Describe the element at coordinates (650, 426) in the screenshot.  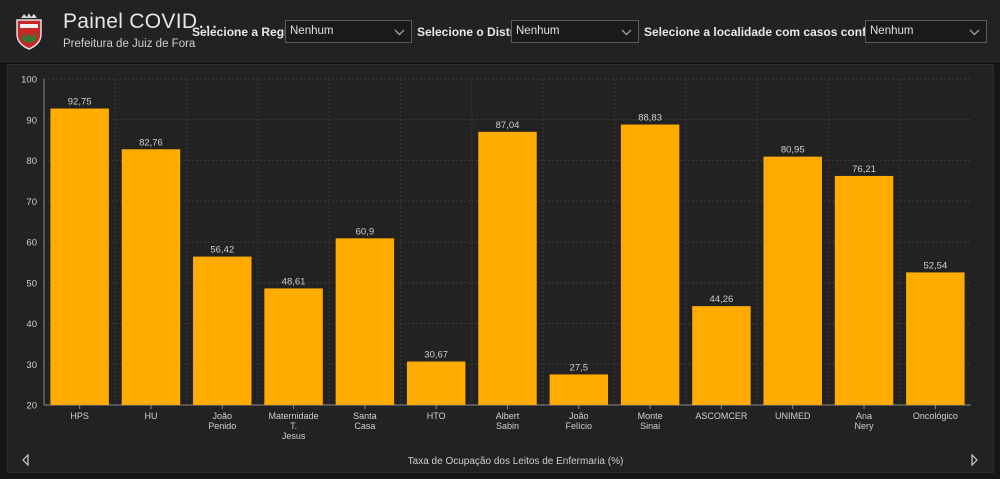
I see `x-tick-label: Sinai` at that location.